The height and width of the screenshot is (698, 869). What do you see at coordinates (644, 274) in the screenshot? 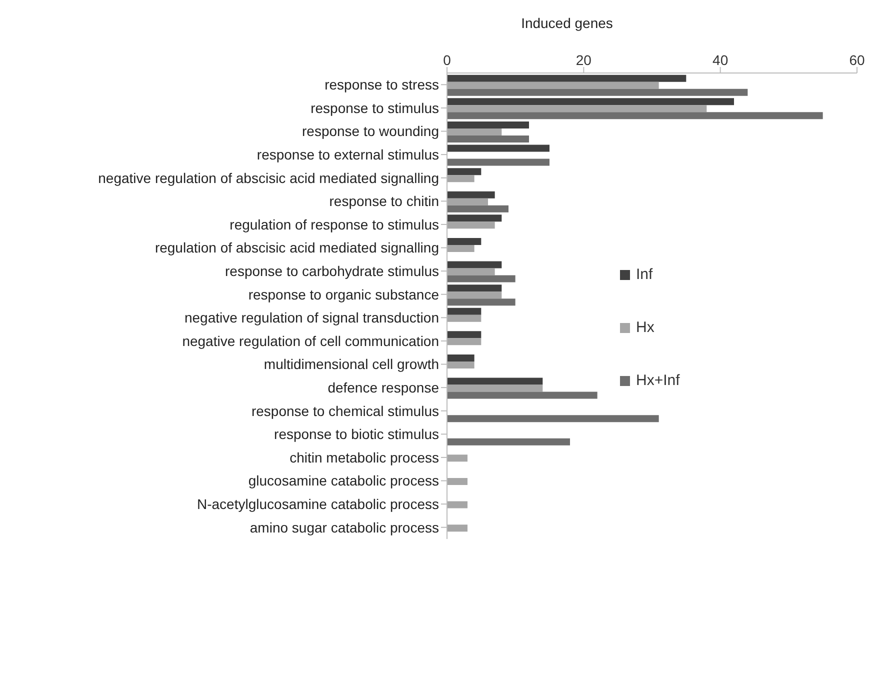
I see `legend-label: Inf` at bounding box center [644, 274].